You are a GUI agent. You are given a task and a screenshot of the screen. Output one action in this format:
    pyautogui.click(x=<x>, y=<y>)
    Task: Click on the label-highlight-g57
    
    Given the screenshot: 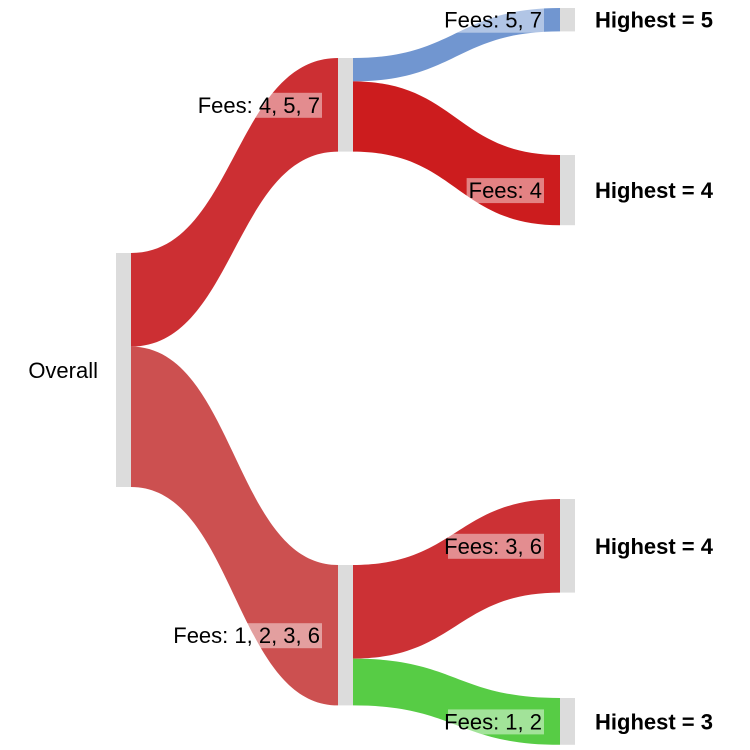 What is the action you would take?
    pyautogui.click(x=496, y=20)
    